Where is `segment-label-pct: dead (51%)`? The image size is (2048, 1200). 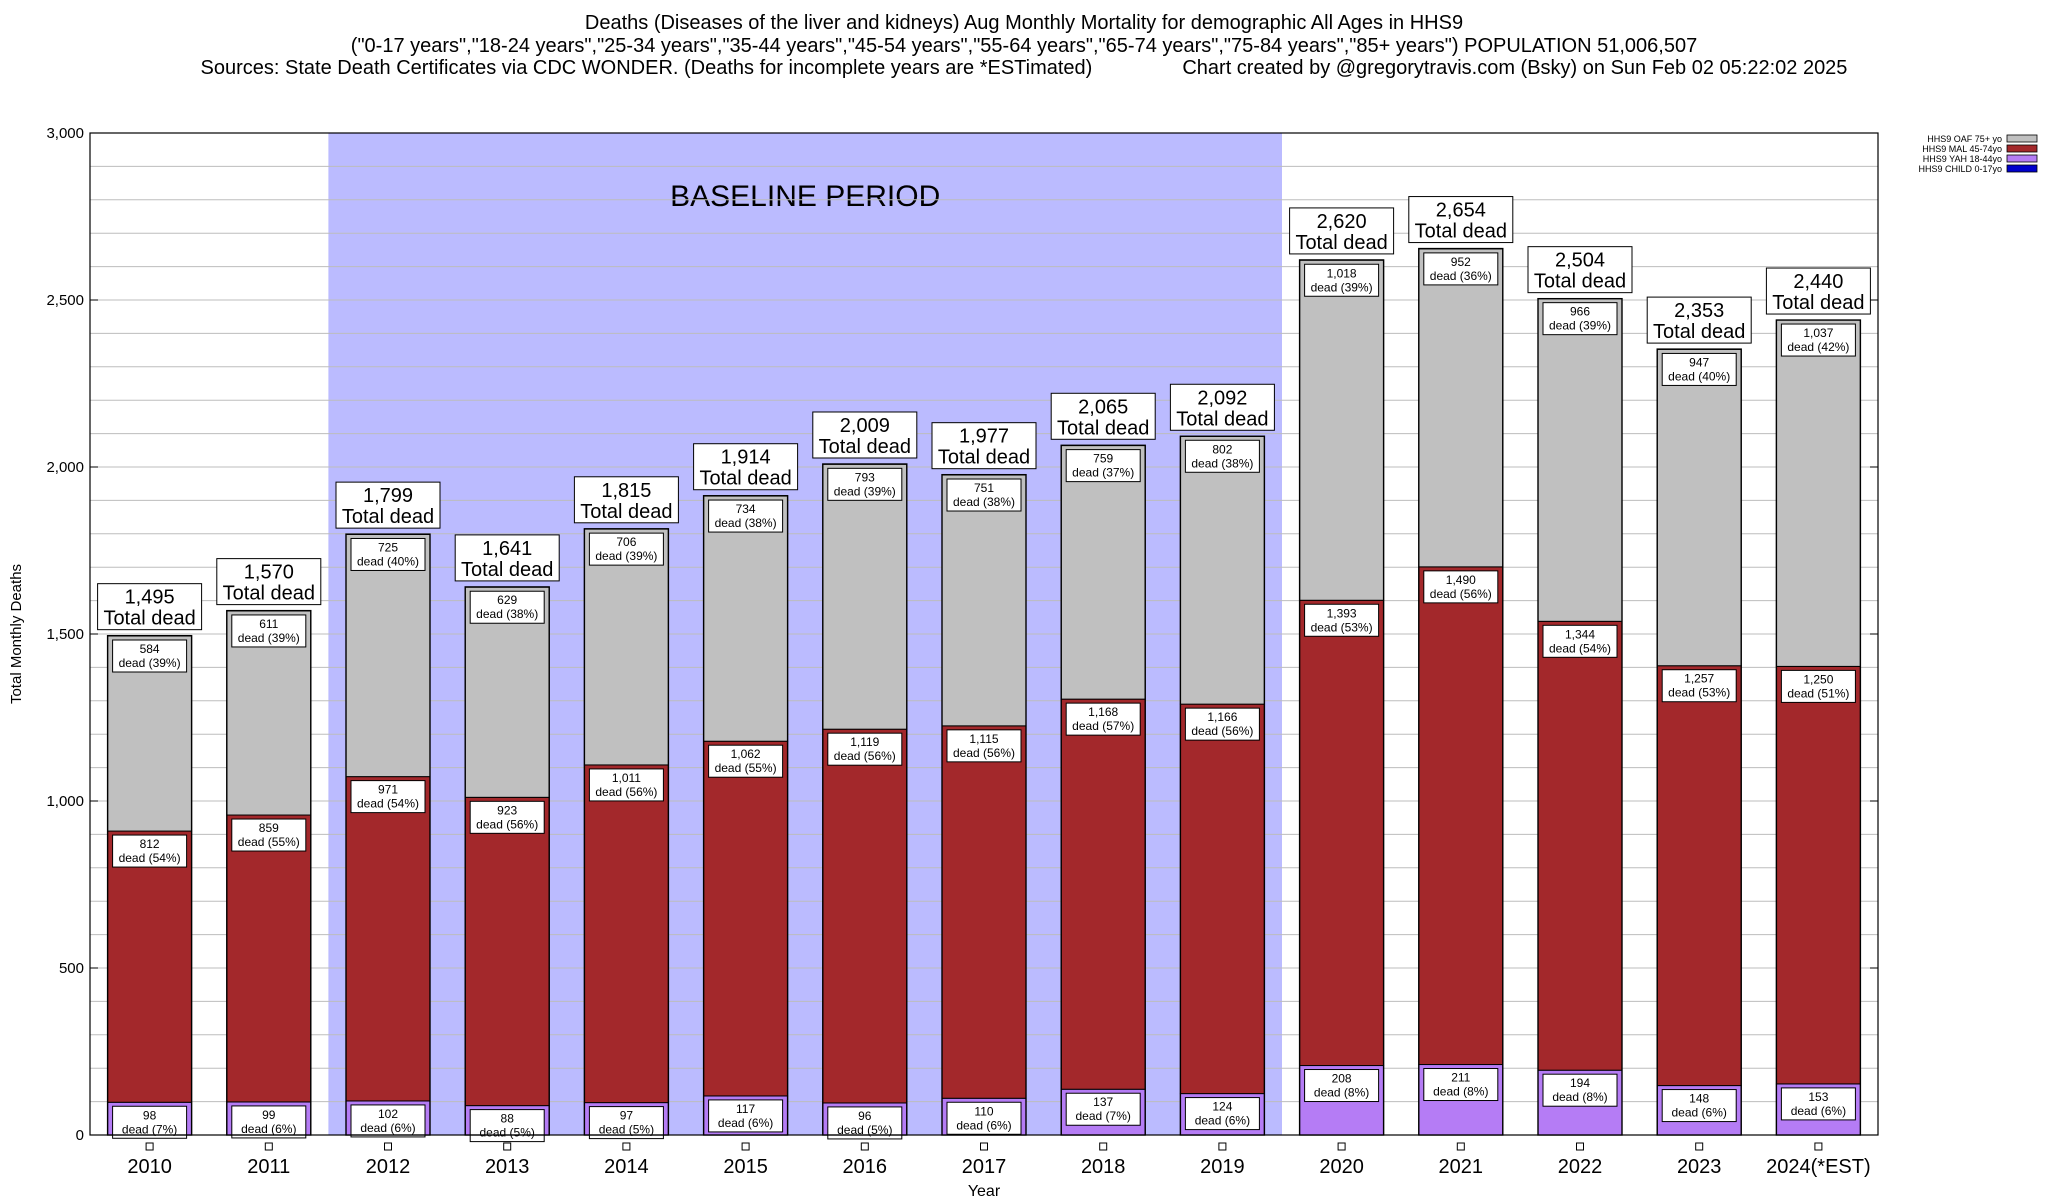
segment-label-pct: dead (51%) is located at coordinates (1818, 693).